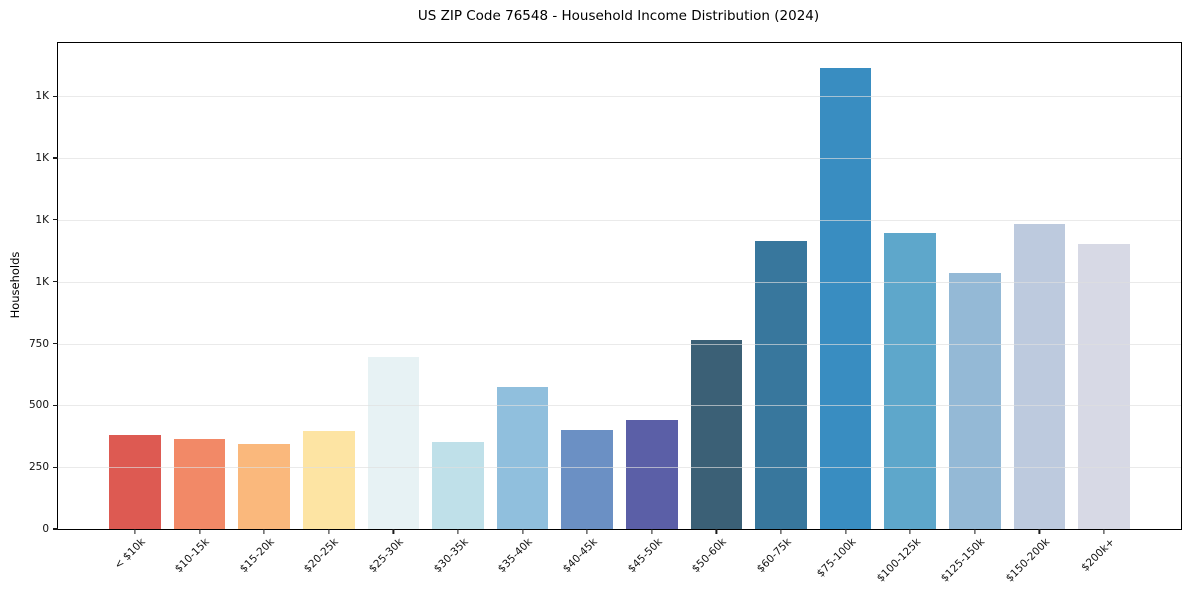 Image resolution: width=1189 pixels, height=590 pixels. Describe the element at coordinates (1039, 376) in the screenshot. I see `bar-$150-200k` at that location.